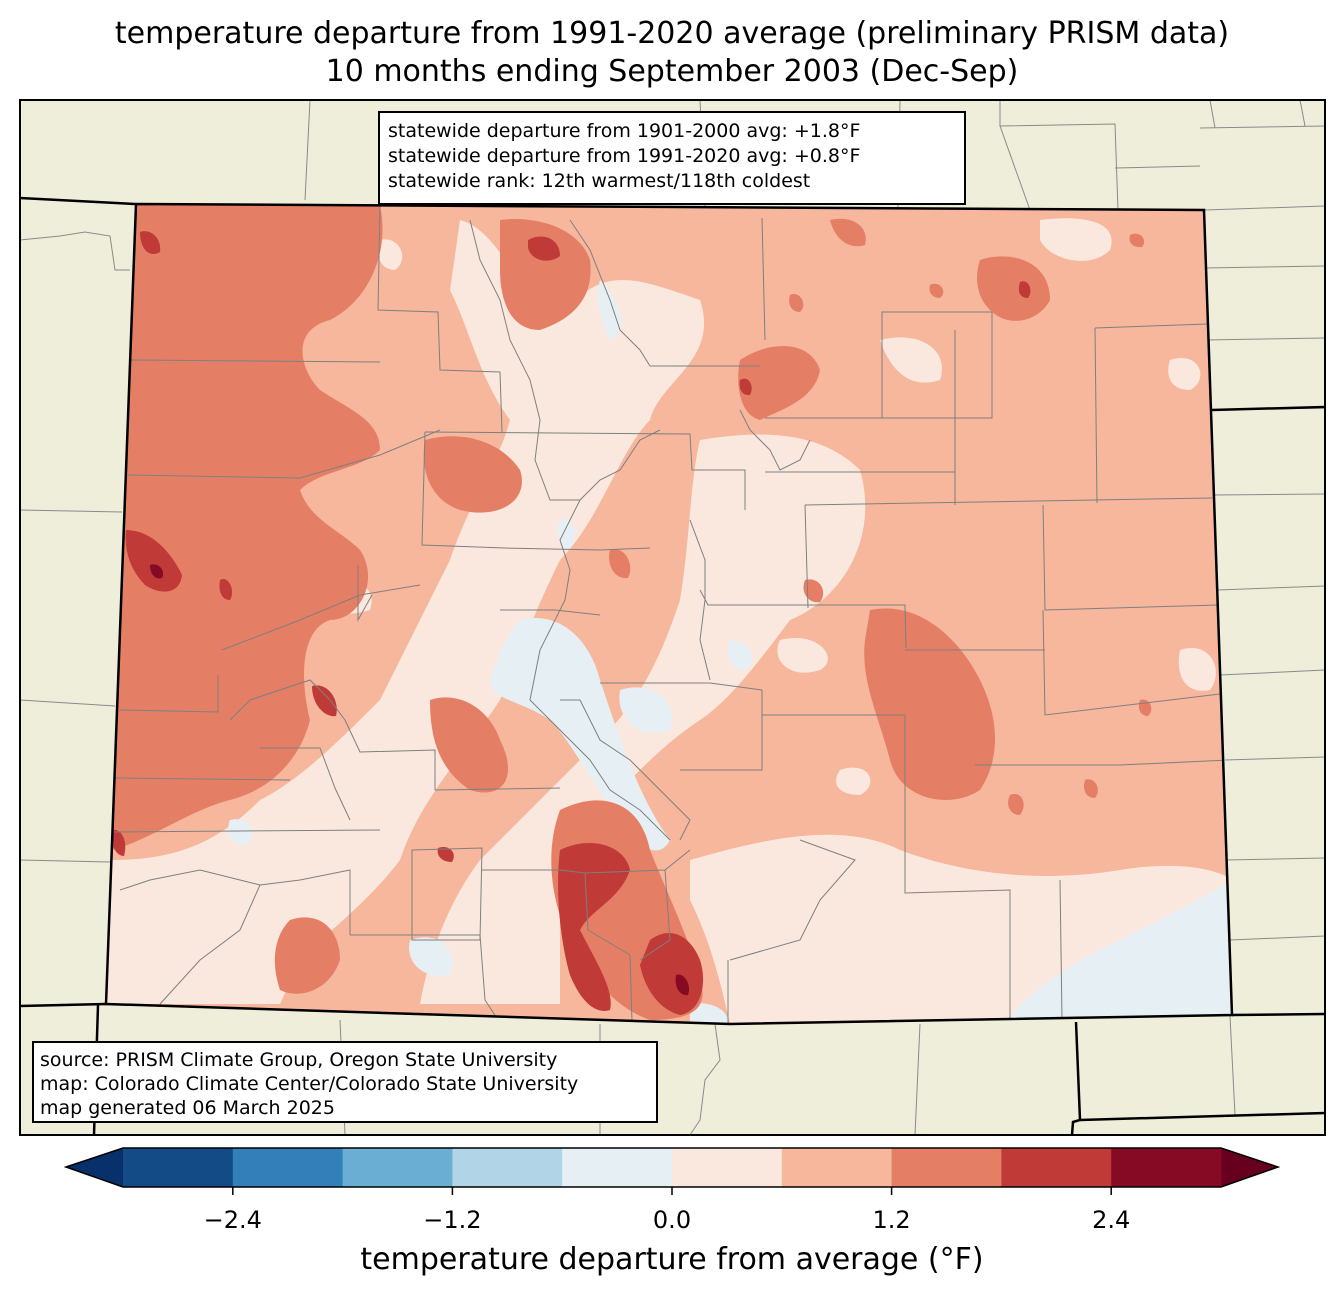 The width and height of the screenshot is (1344, 1299). I want to click on colorbar-label: temperature departure from average (°F), so click(672, 1259).